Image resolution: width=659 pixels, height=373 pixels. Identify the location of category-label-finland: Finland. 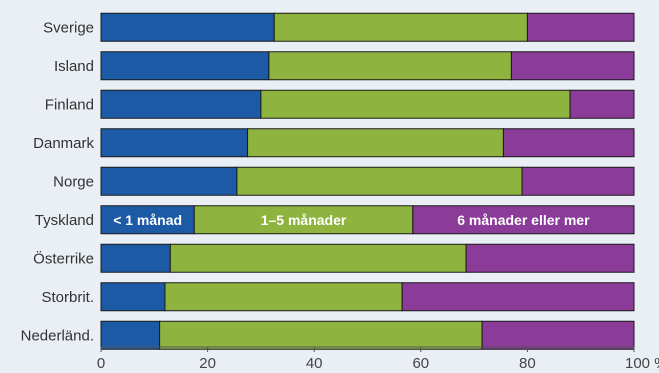
(69, 104).